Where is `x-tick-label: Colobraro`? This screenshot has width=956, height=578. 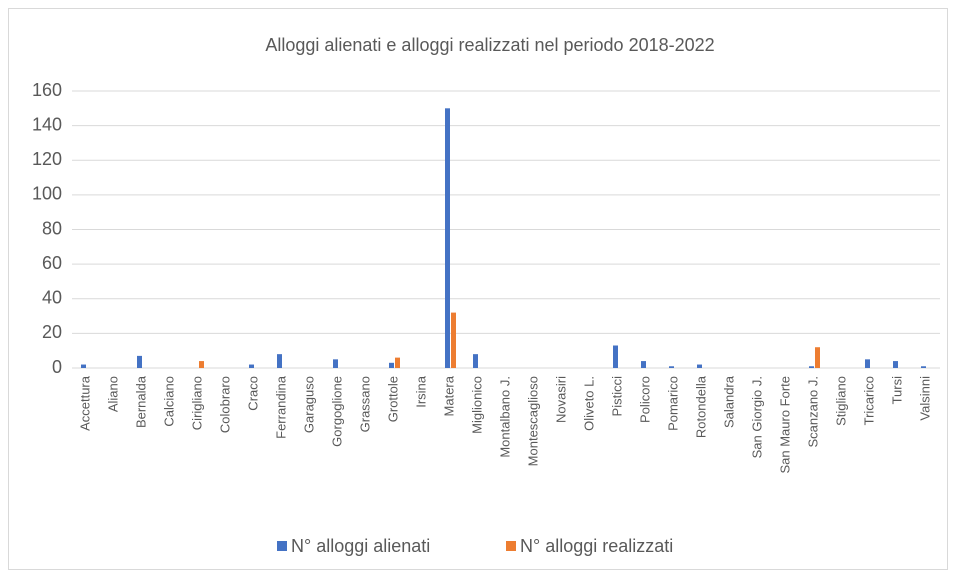 x-tick-label: Colobraro is located at coordinates (224, 404).